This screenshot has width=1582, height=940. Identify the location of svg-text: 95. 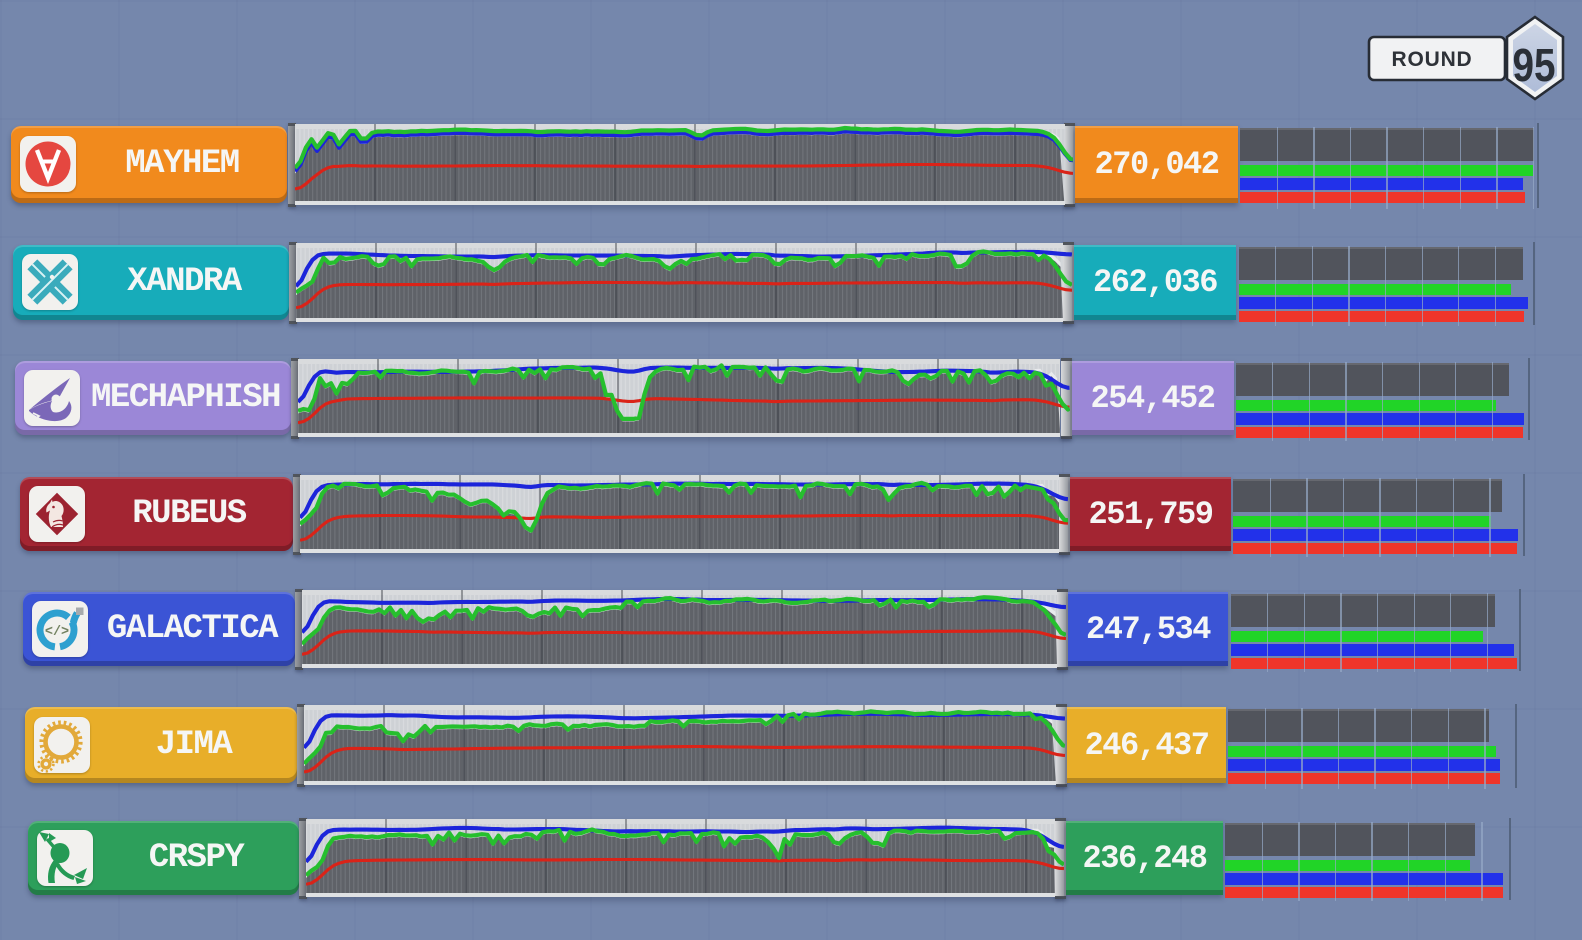
(1533, 66).